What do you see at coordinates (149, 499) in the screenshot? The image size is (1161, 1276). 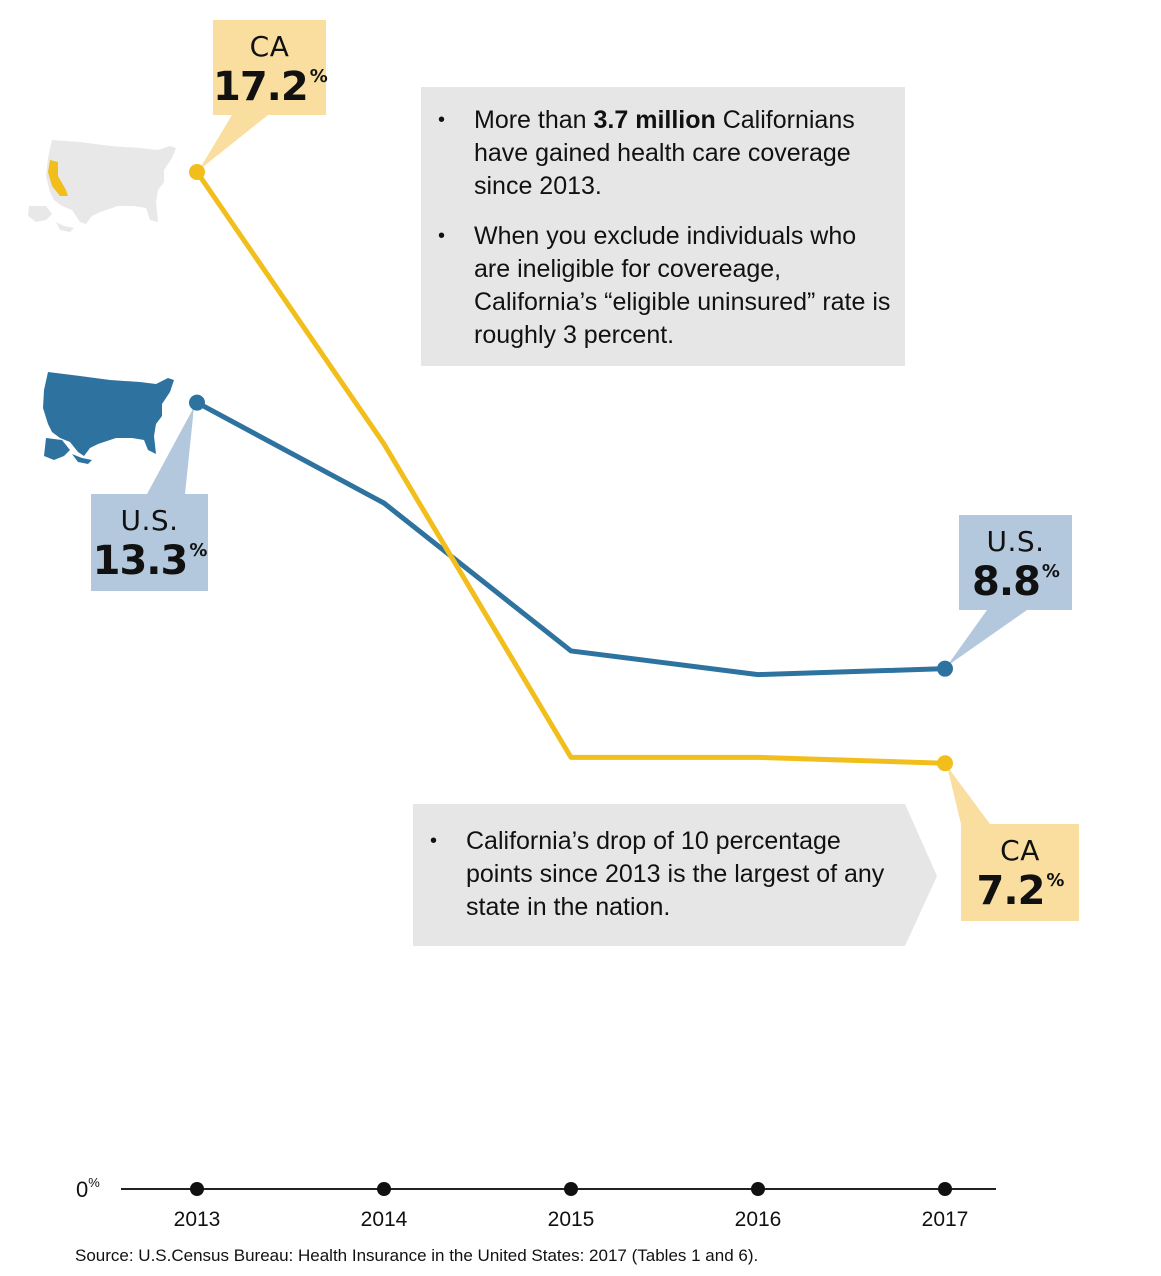 I see `us-start-callout-box` at bounding box center [149, 499].